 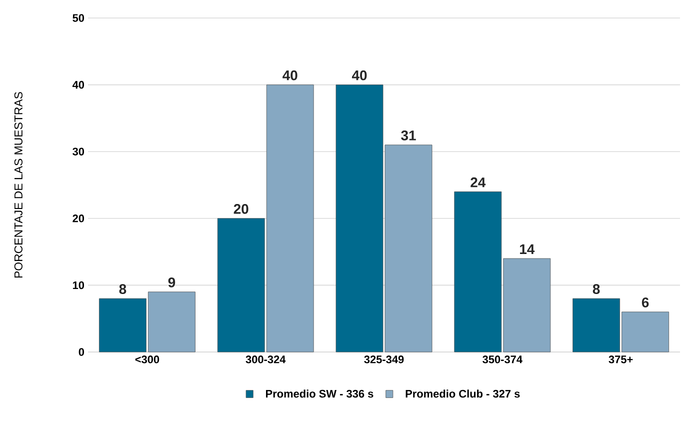 What do you see at coordinates (620, 360) in the screenshot?
I see `x-tick-label: 375+` at bounding box center [620, 360].